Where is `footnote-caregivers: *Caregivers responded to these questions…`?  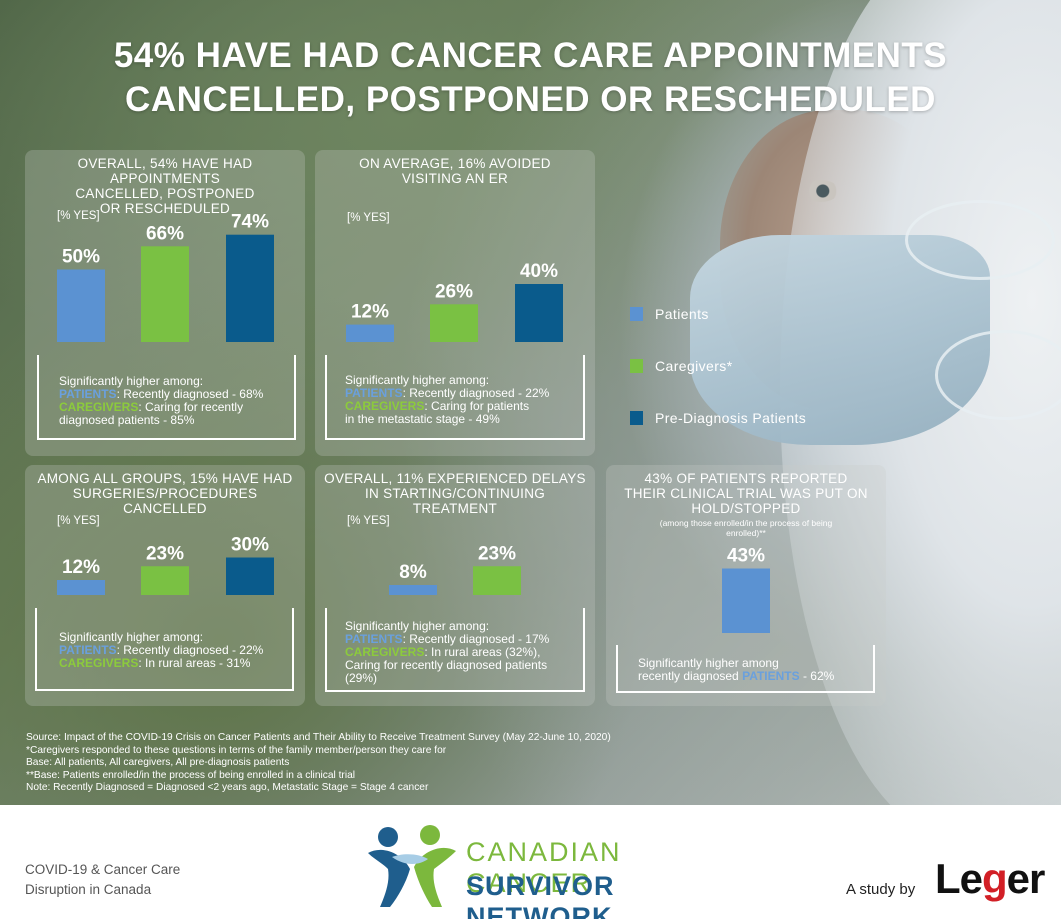 footnote-caregivers: *Caregivers responded to these questions… is located at coordinates (236, 750).